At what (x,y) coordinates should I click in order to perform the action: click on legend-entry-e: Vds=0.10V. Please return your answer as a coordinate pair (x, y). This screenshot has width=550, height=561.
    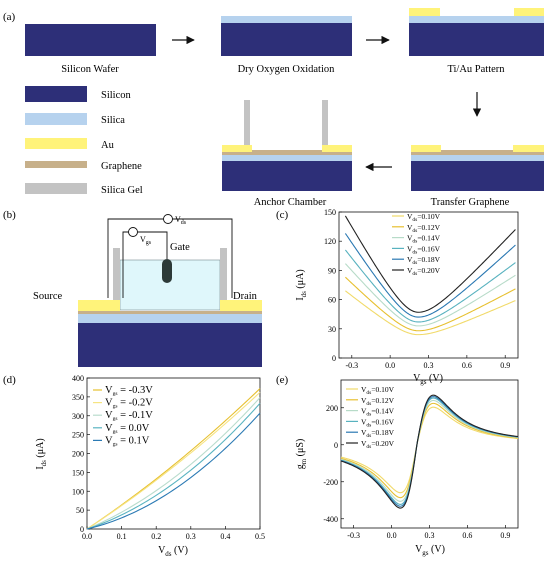
    Looking at the image, I should click on (378, 390).